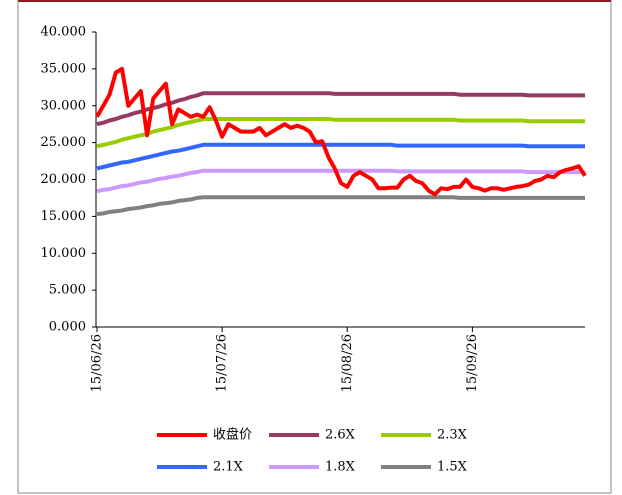 This screenshot has height=495, width=622. I want to click on legend-label: 1.8X, so click(340, 467).